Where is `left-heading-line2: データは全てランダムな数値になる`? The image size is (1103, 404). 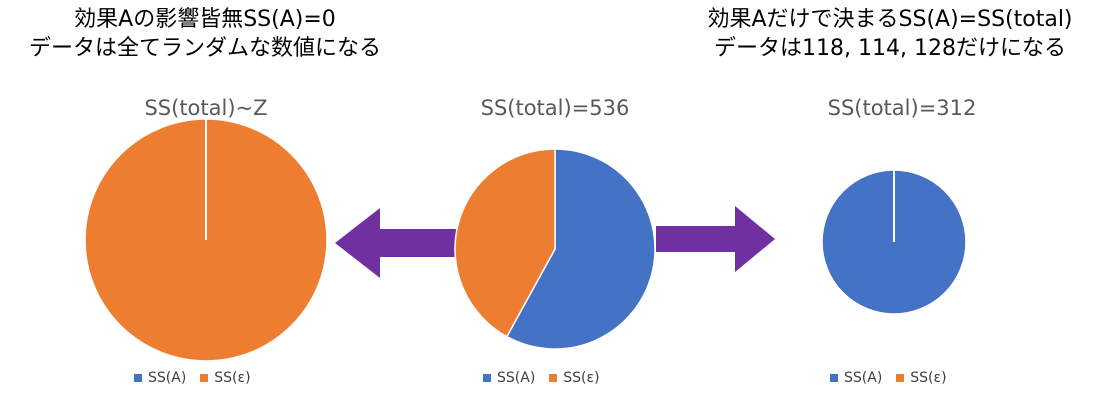
left-heading-line2: データは全てランダムな数値になる is located at coordinates (204, 48).